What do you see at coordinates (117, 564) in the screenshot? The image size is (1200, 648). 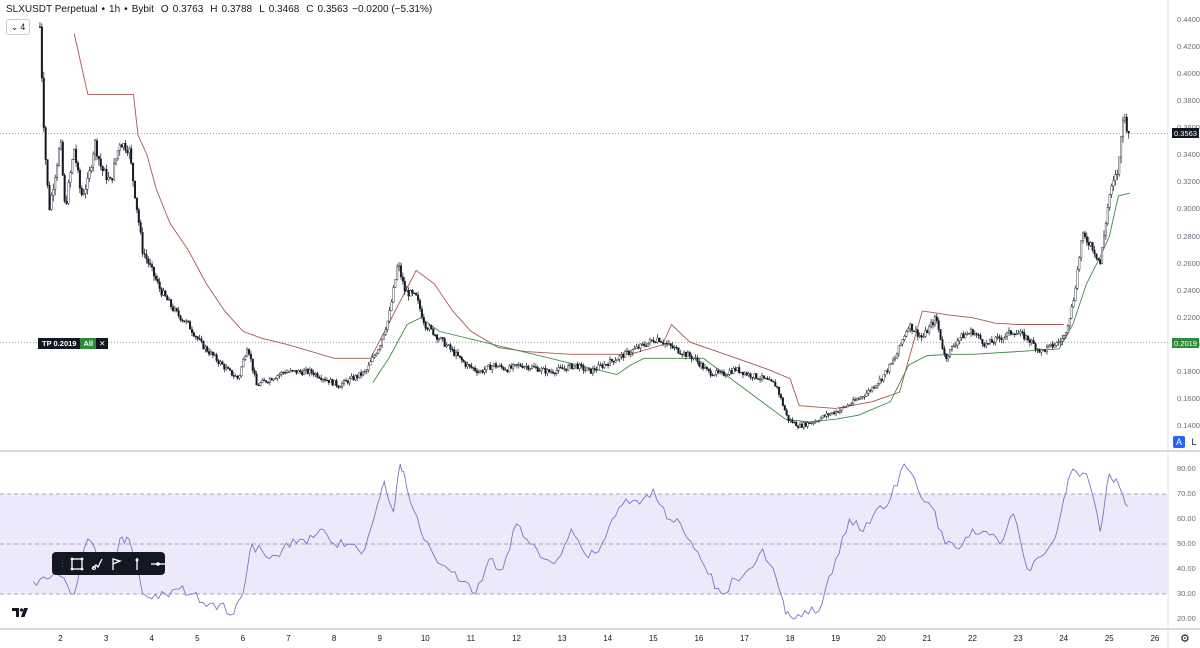 I see `flag-icon` at bounding box center [117, 564].